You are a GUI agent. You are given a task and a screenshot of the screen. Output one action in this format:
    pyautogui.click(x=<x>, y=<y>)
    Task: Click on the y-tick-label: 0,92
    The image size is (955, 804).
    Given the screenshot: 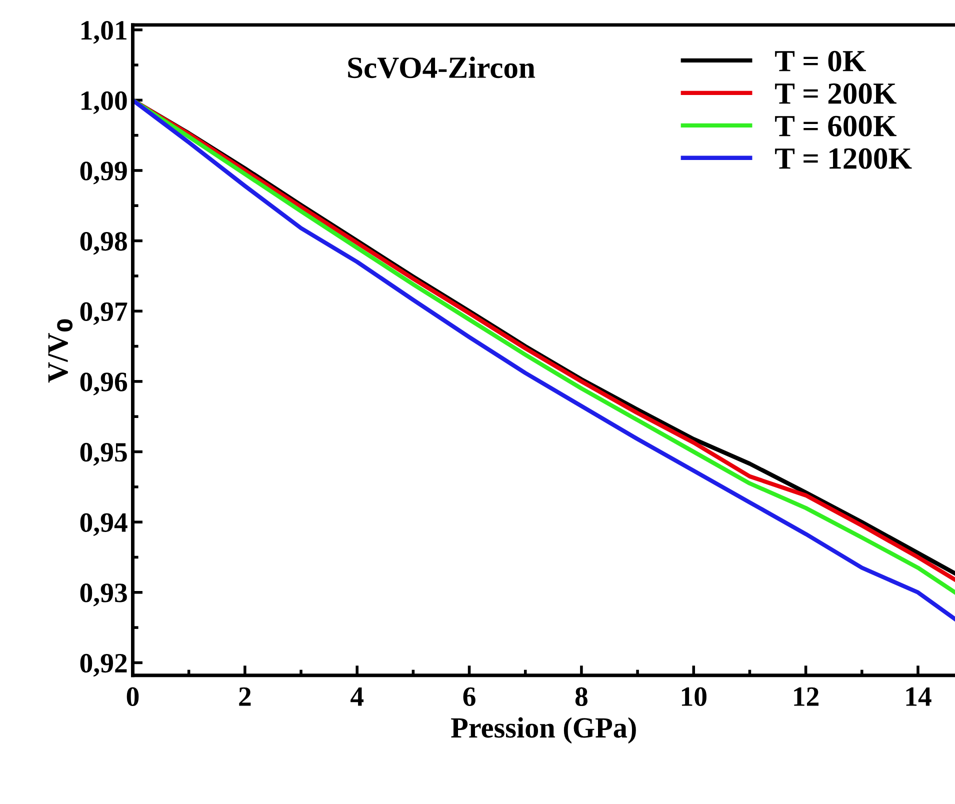 What is the action you would take?
    pyautogui.click(x=103, y=665)
    